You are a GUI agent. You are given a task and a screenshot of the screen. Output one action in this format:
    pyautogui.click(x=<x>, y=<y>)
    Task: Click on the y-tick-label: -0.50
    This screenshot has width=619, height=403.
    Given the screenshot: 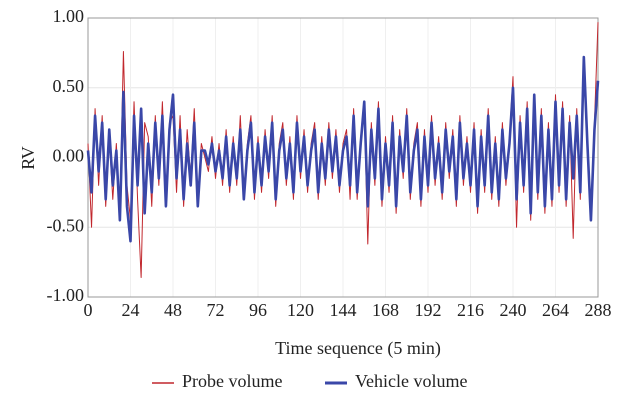 What is the action you would take?
    pyautogui.click(x=66, y=225)
    